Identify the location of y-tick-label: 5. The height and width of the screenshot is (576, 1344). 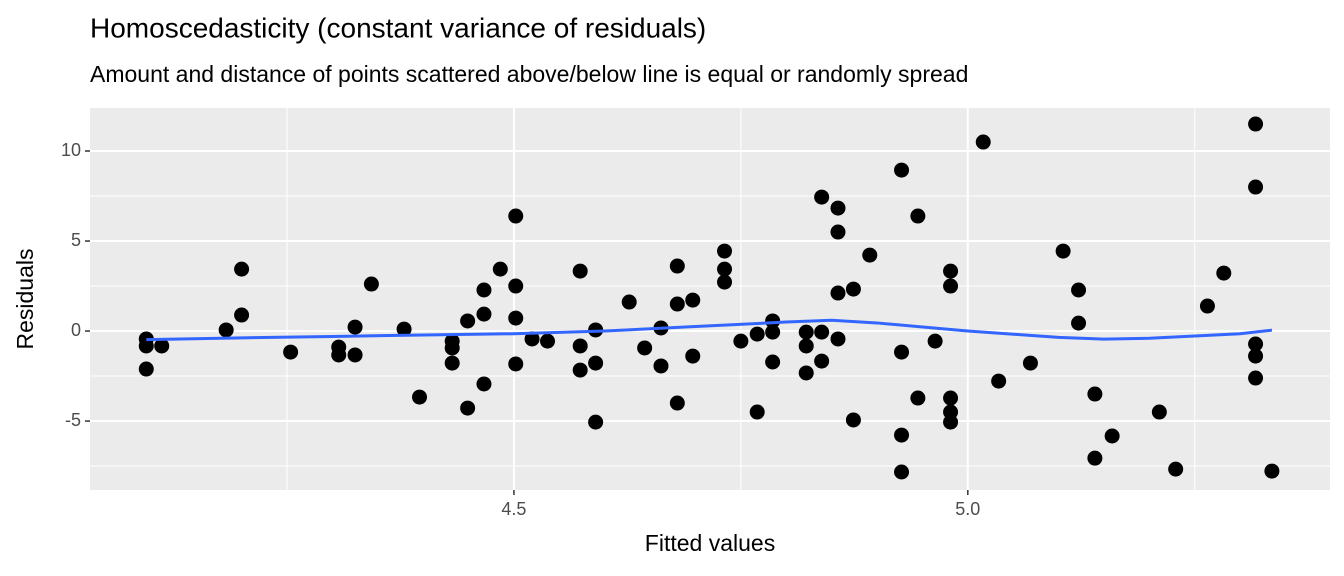
(76, 240).